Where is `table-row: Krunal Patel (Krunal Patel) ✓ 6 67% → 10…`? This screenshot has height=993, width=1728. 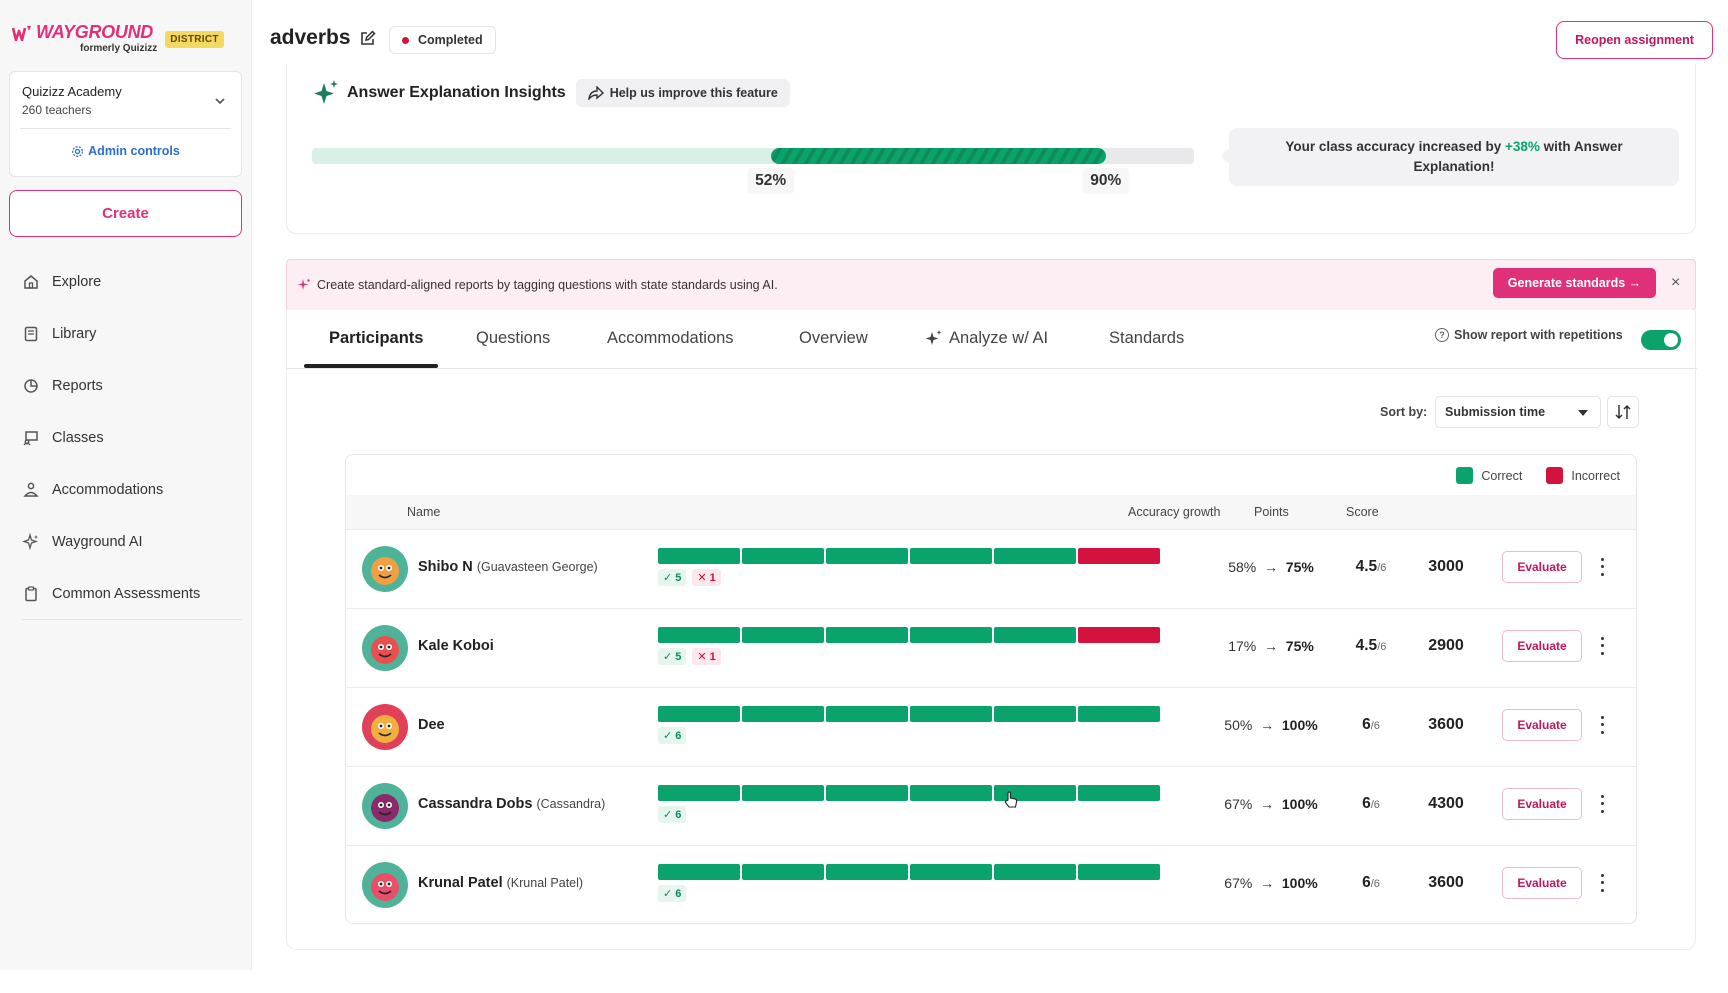 table-row: Krunal Patel (Krunal Patel) ✓ 6 67% → 10… is located at coordinates (991, 883).